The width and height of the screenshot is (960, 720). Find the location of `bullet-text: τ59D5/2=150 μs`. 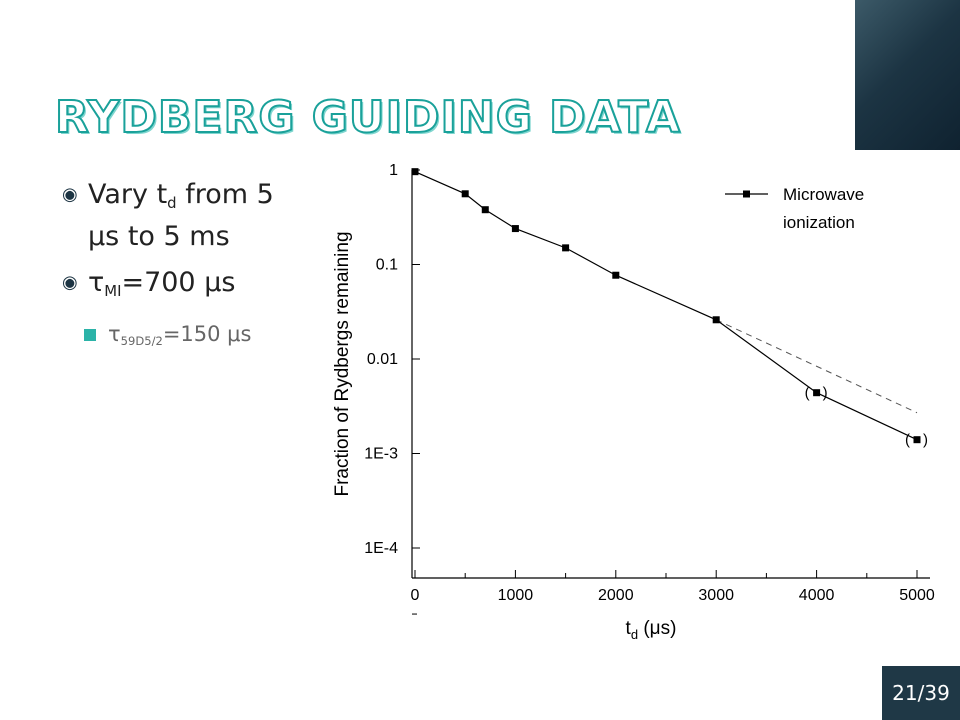

bullet-text: τ59D5/2=150 μs is located at coordinates (180, 335).